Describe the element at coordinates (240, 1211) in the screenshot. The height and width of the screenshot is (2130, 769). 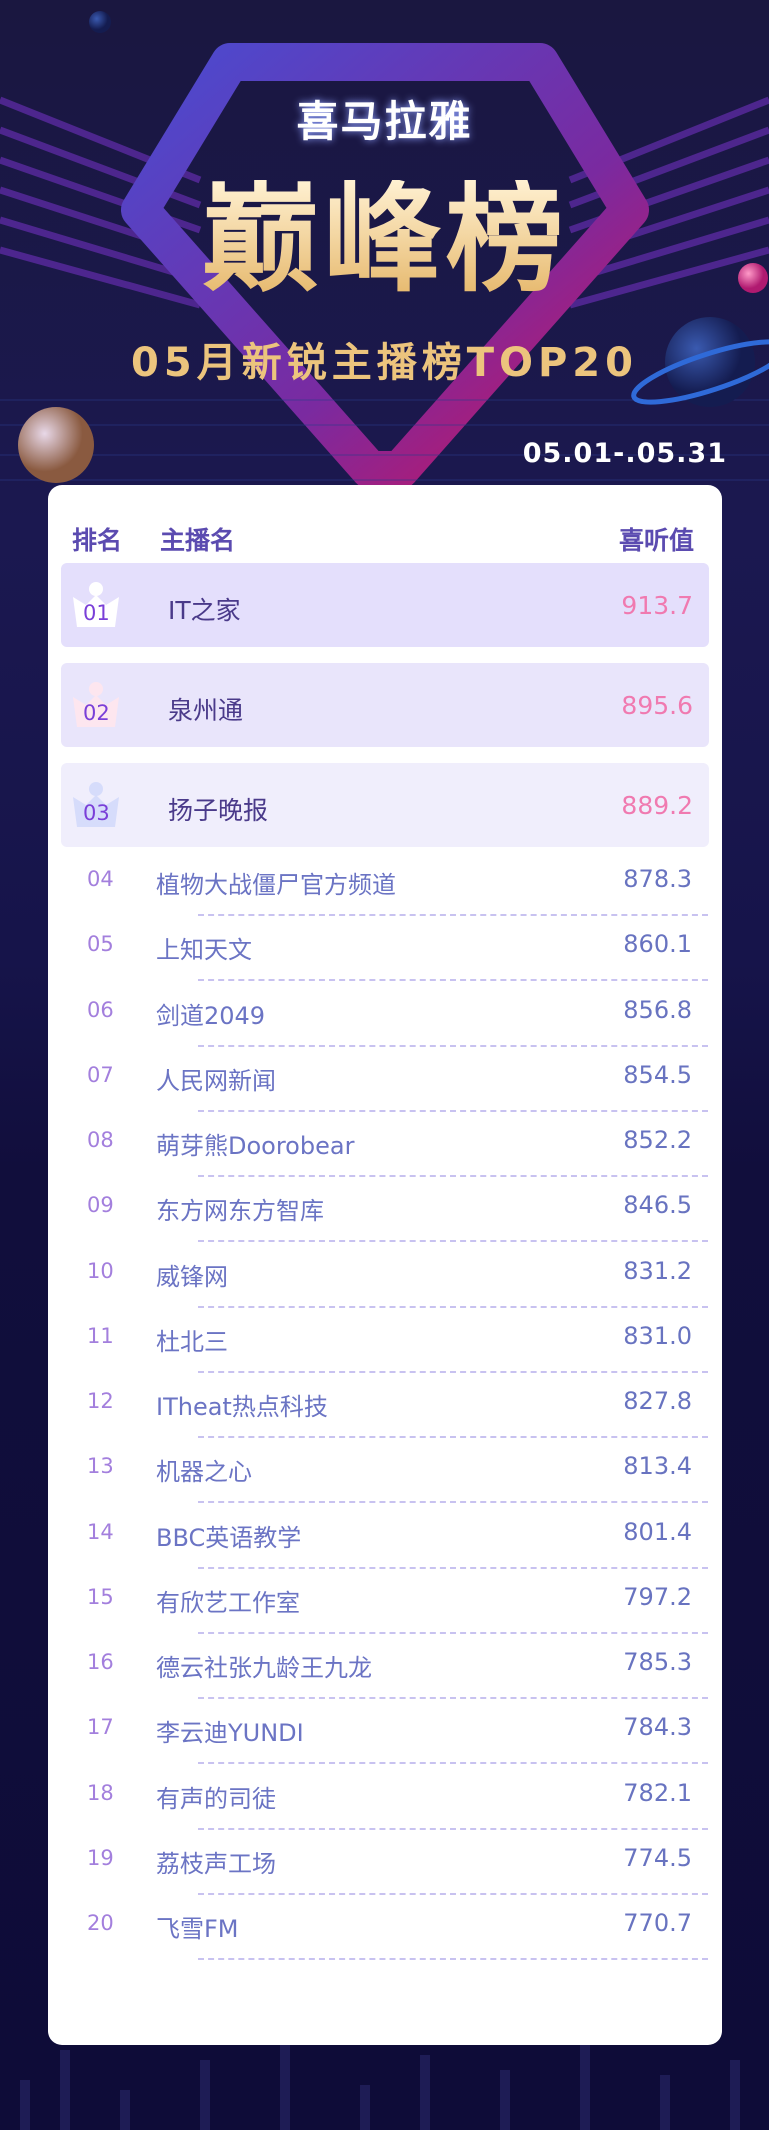
I see `anchor-name: 东方网东方智库` at that location.